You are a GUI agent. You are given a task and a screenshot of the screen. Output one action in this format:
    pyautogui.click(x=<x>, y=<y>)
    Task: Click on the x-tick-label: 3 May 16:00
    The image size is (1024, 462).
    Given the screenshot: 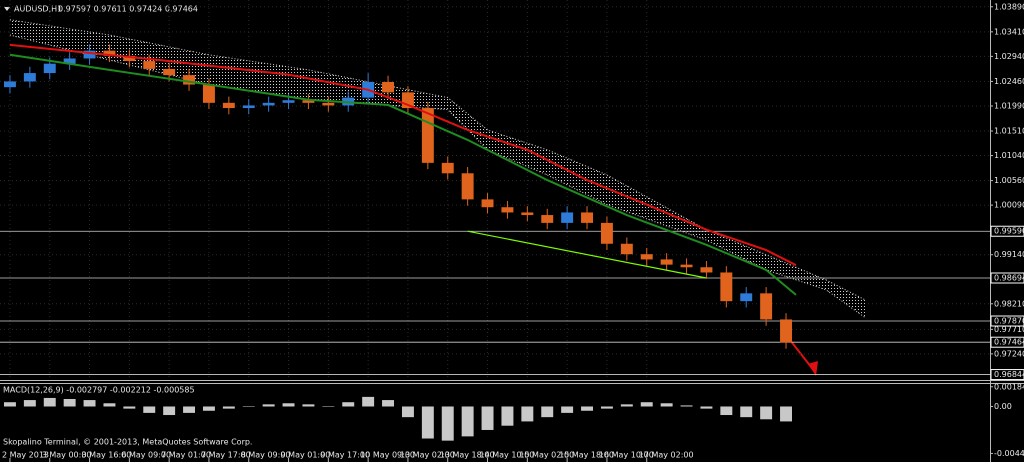 What is the action you would take?
    pyautogui.click(x=107, y=455)
    